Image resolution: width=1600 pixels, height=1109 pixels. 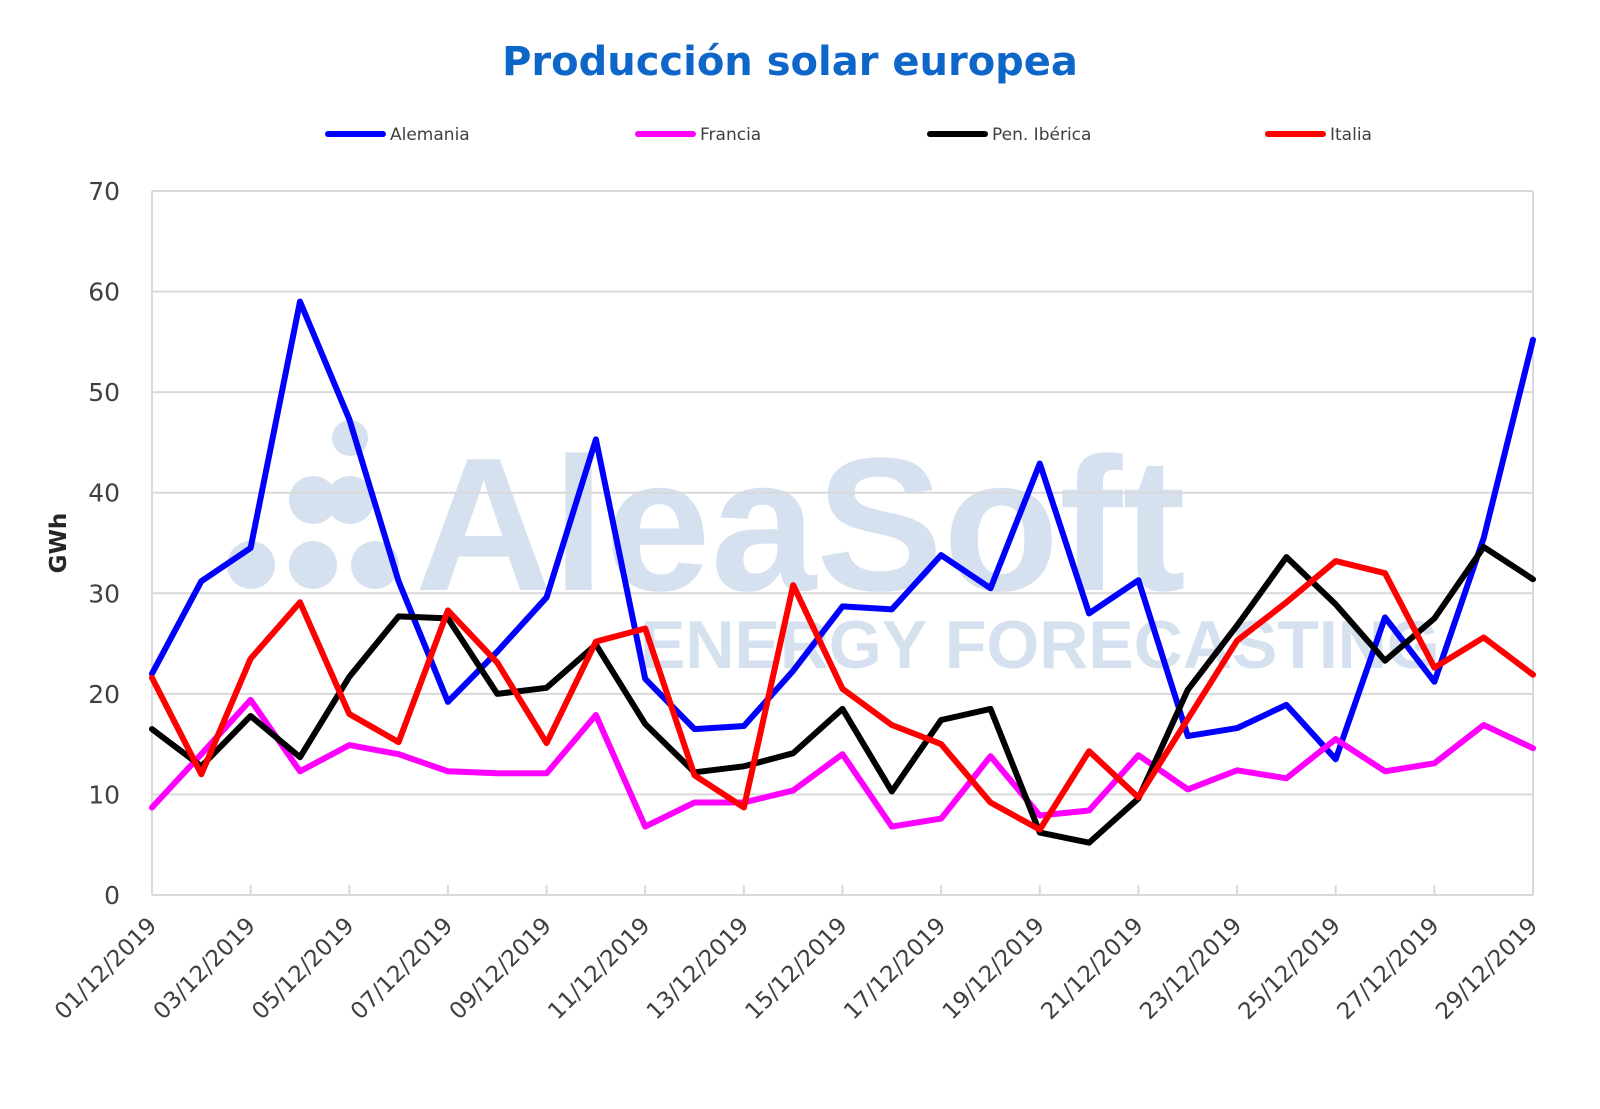 I want to click on x-tick-label: 11/12/2019, so click(x=599, y=969).